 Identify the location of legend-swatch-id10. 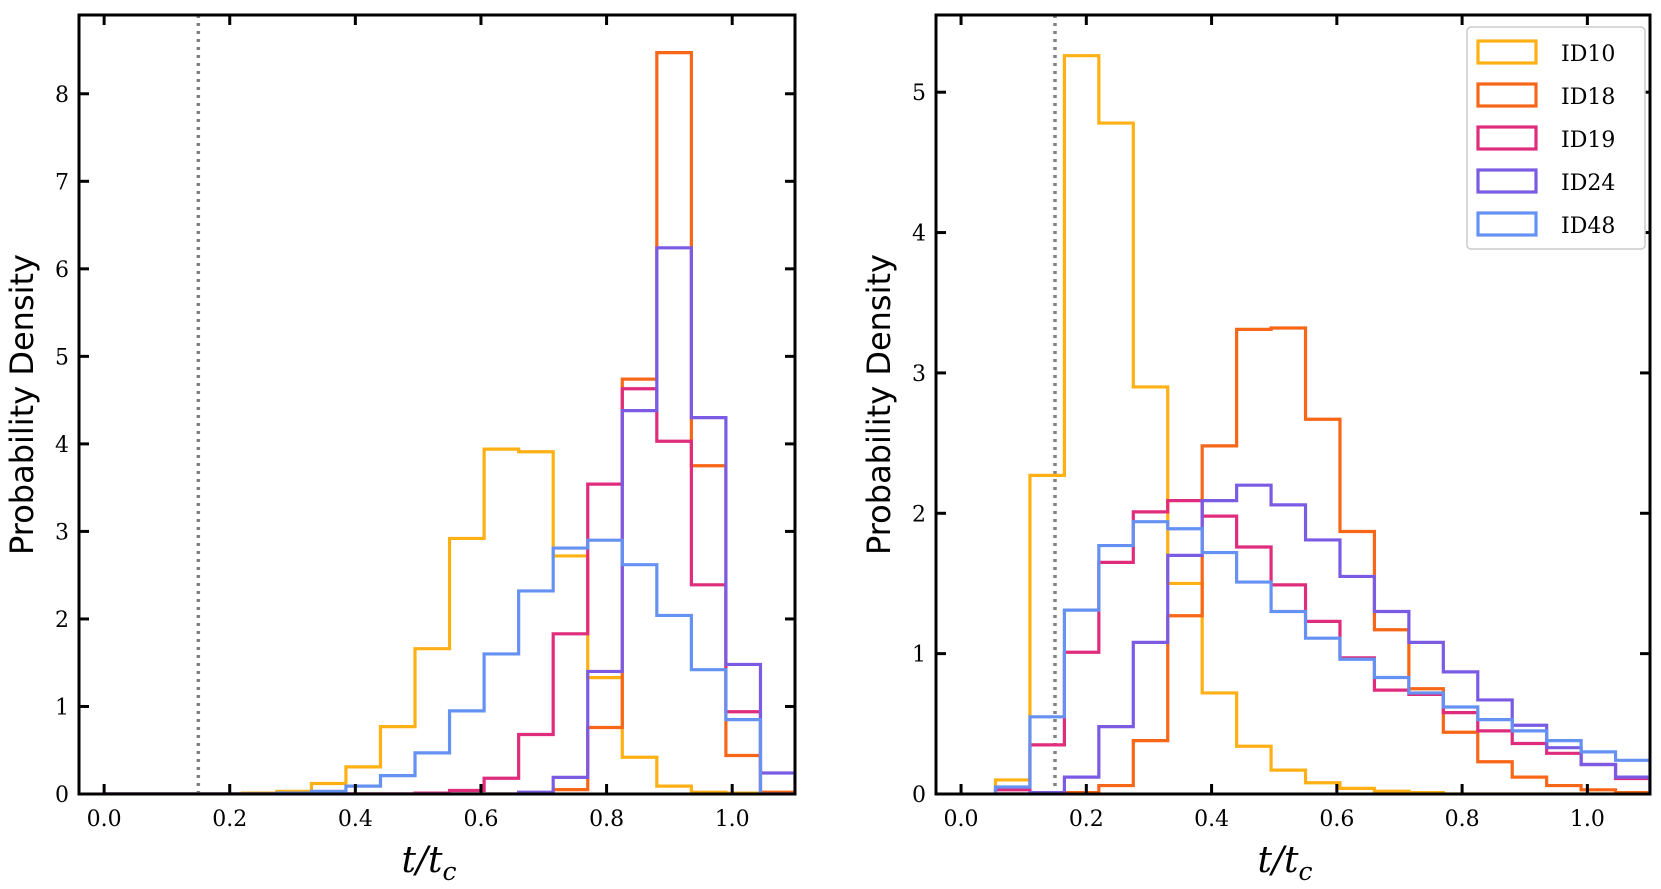
(1507, 52).